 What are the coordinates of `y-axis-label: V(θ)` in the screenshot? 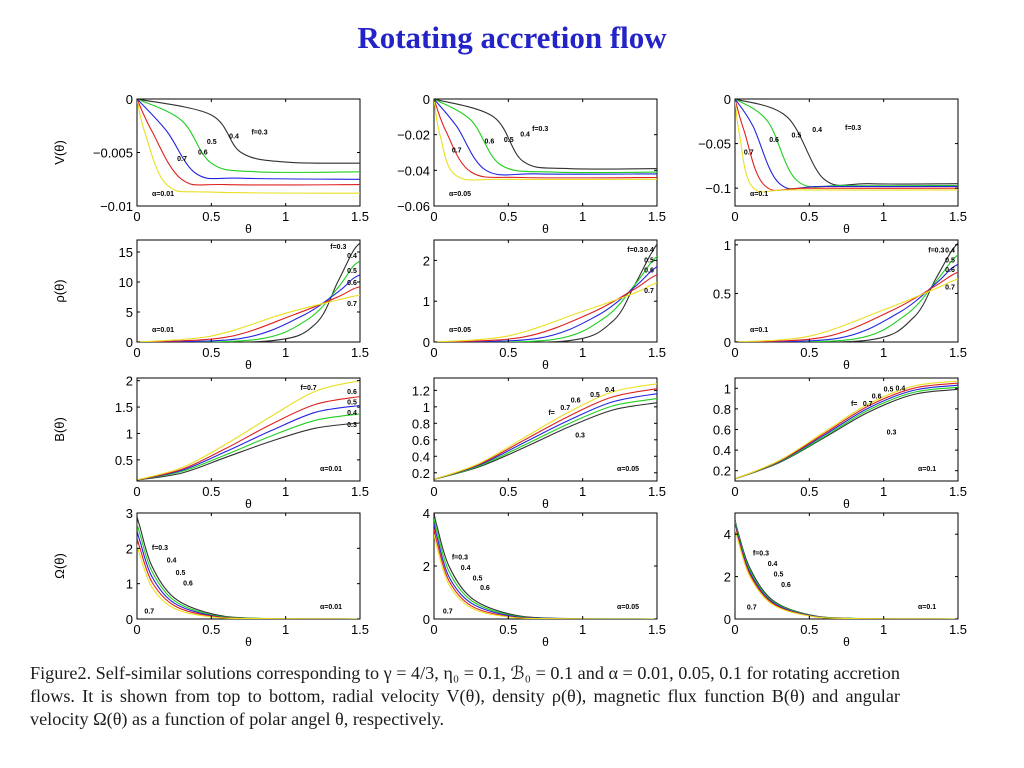 It's located at (59, 152).